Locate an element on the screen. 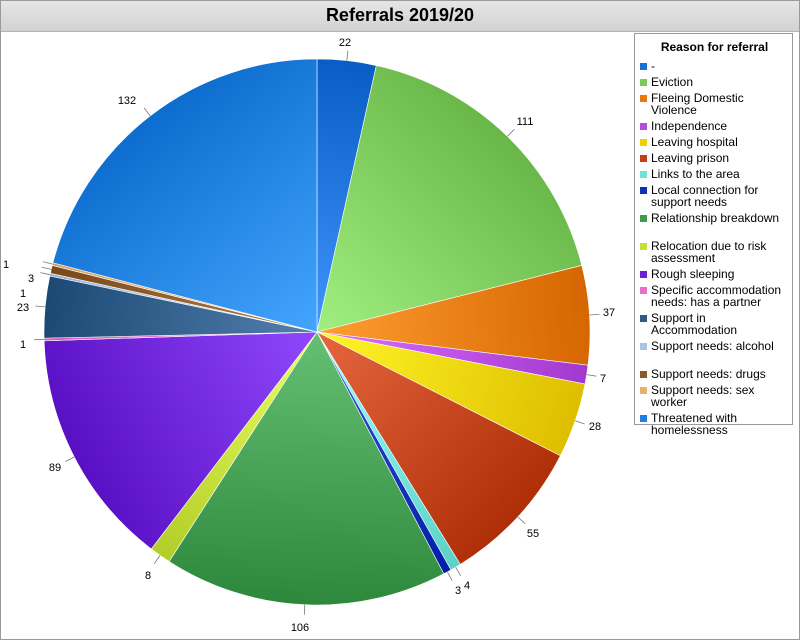 The height and width of the screenshot is (640, 800). legend-item: - is located at coordinates (714, 66).